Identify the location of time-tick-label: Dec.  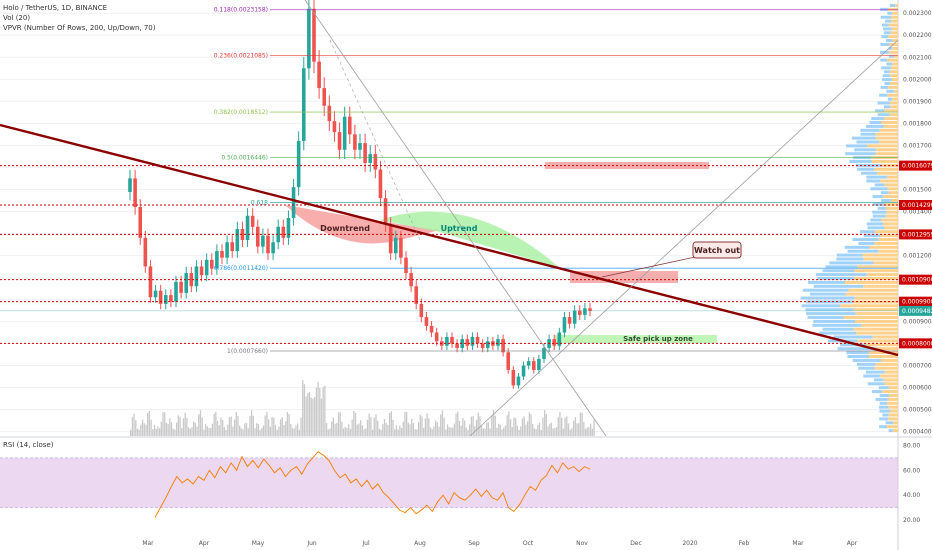
(636, 543).